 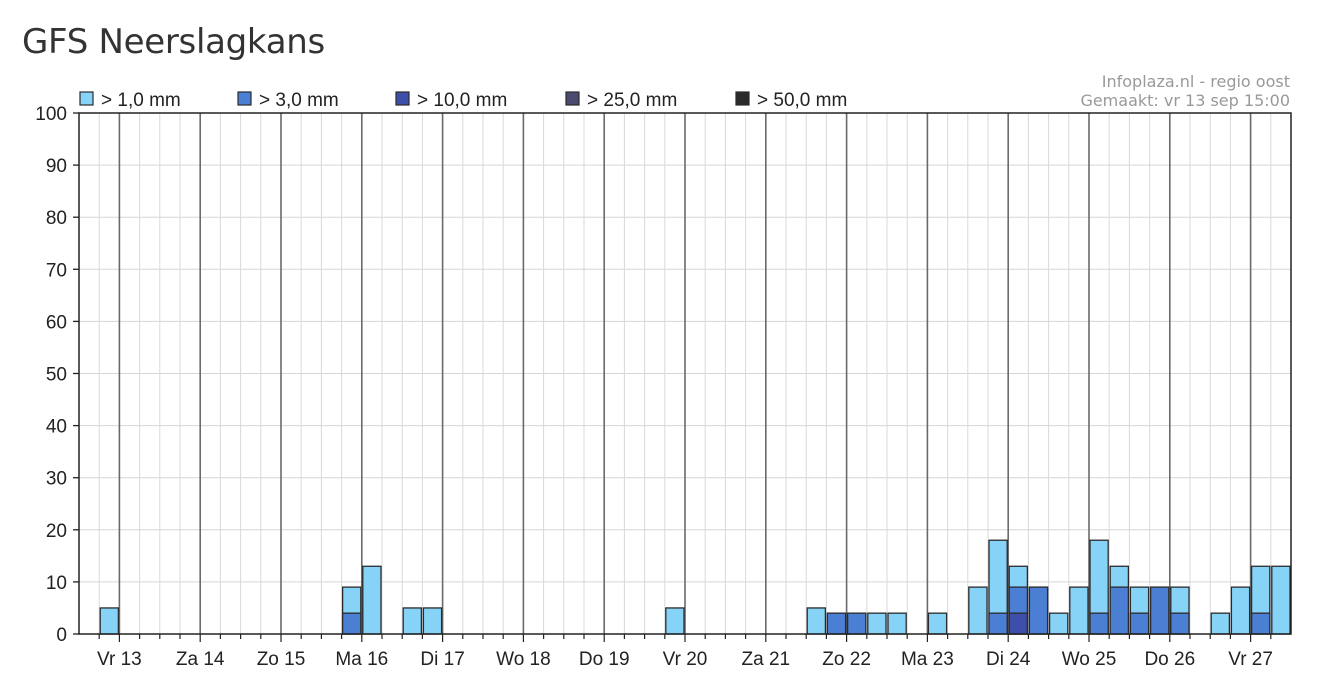 What do you see at coordinates (281, 659) in the screenshot?
I see `x-day-label: Zo 15` at bounding box center [281, 659].